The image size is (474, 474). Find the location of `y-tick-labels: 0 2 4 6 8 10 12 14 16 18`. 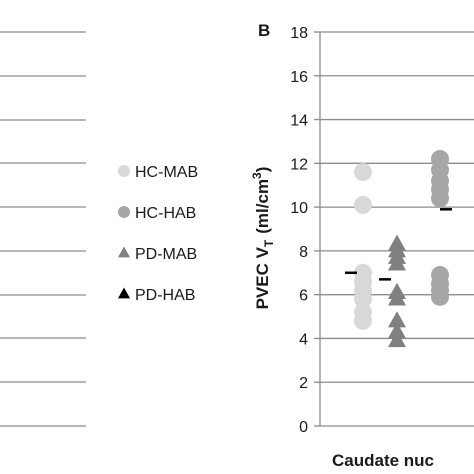

y-tick-labels: 0 2 4 6 8 10 12 14 16 18 is located at coordinates (299, 230).